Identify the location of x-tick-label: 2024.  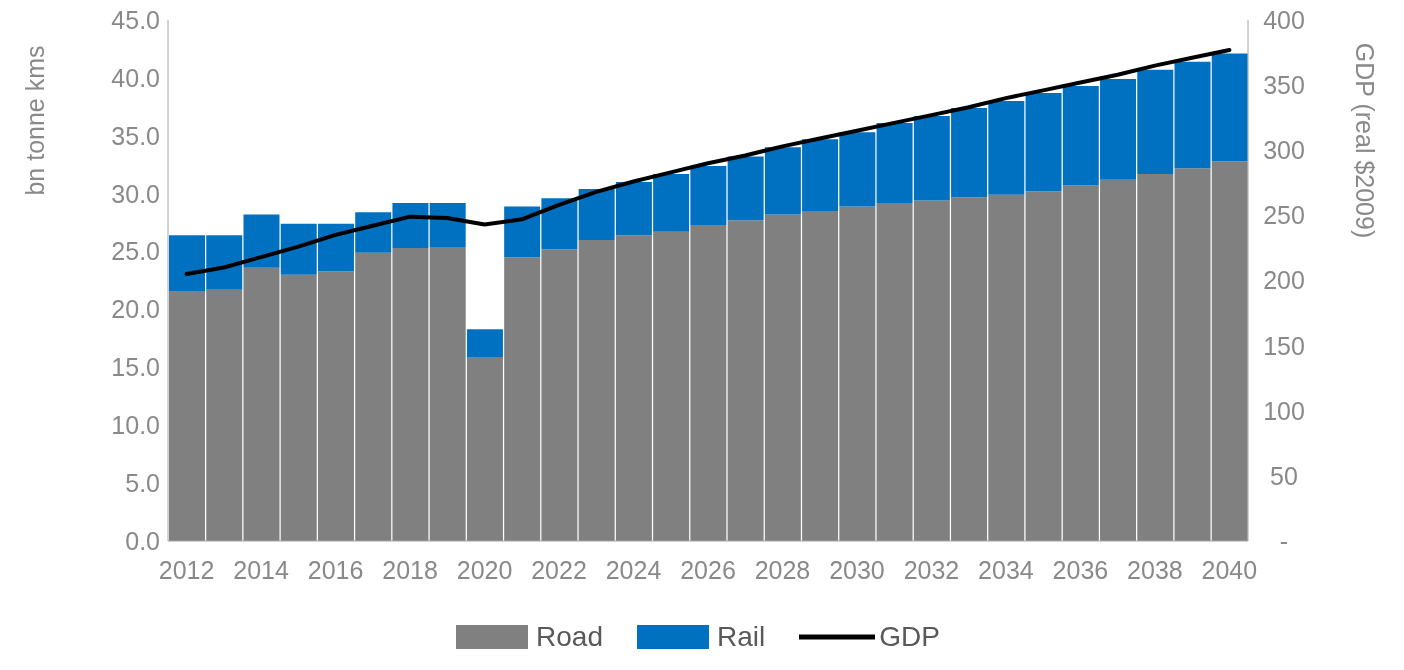
(633, 569).